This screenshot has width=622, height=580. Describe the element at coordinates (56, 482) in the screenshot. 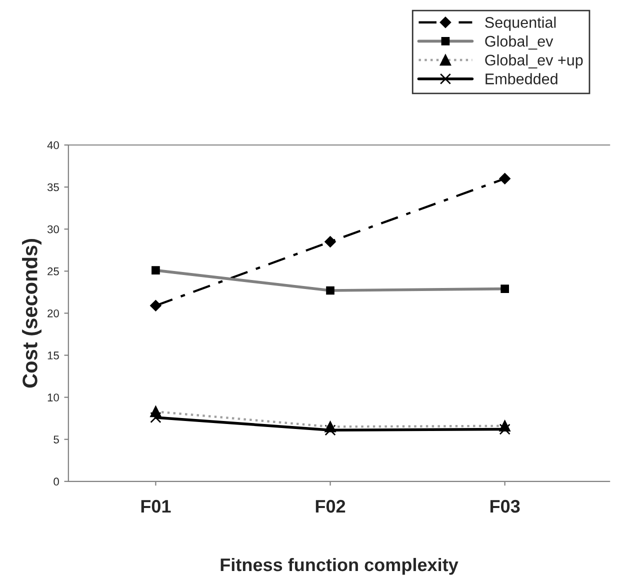

I see `y-tick-label: 0` at that location.